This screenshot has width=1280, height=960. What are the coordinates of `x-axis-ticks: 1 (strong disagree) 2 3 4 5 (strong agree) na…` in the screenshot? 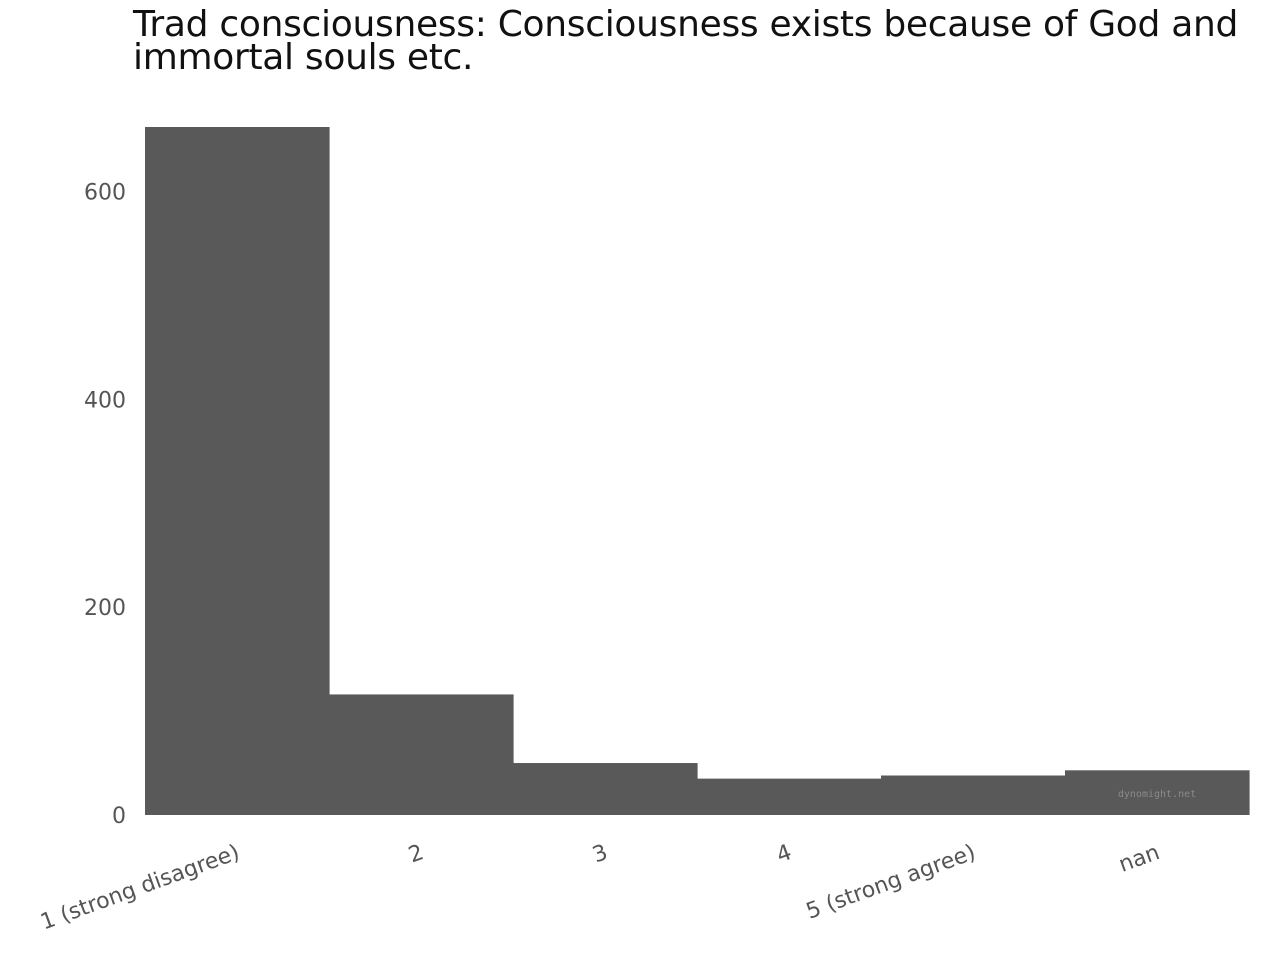 It's located at (600, 887).